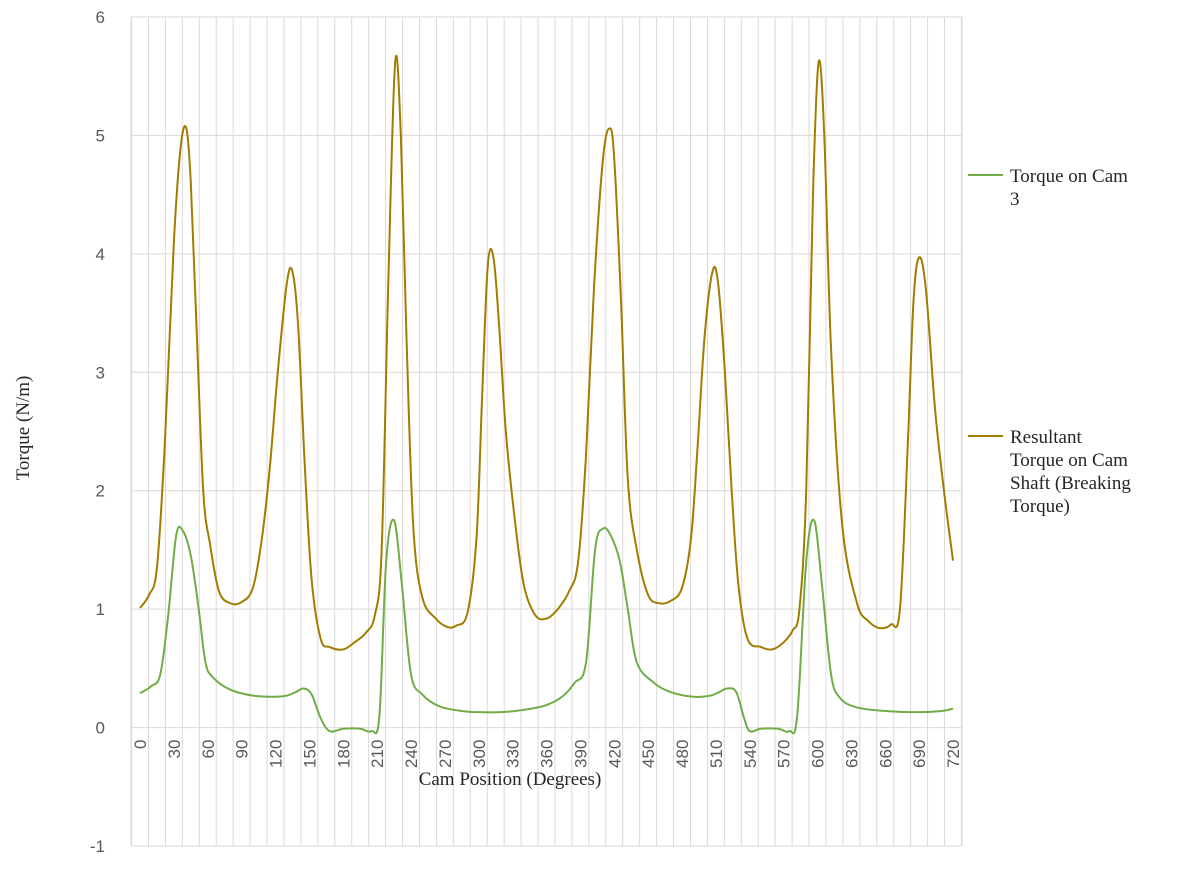 The width and height of the screenshot is (1183, 880). Describe the element at coordinates (716, 754) in the screenshot. I see `x-tick-label: 510` at that location.